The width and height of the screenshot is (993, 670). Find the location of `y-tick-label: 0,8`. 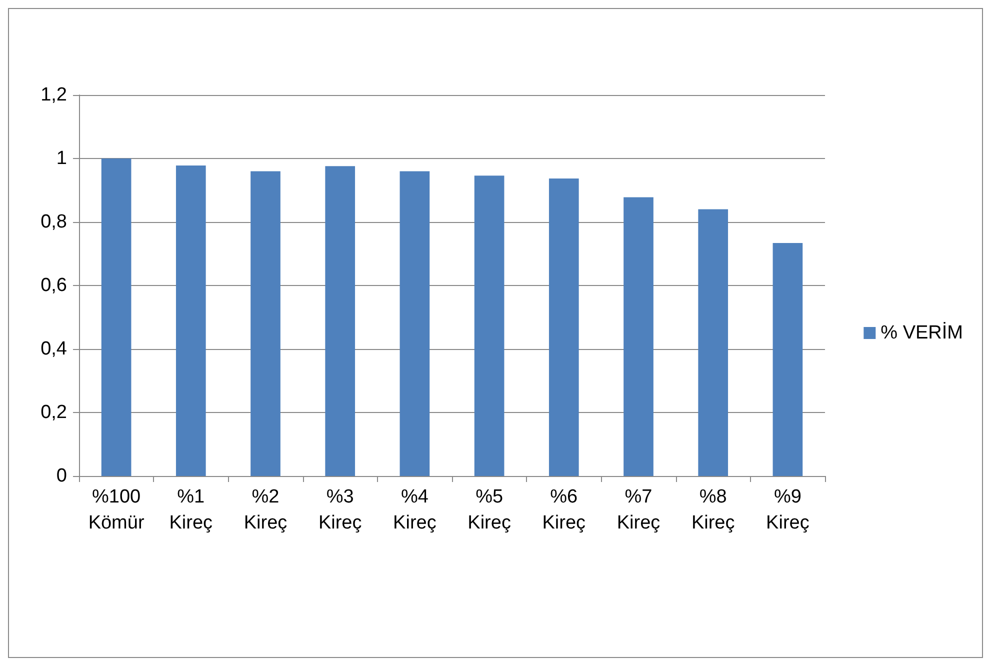

y-tick-label: 0,8 is located at coordinates (53, 222).